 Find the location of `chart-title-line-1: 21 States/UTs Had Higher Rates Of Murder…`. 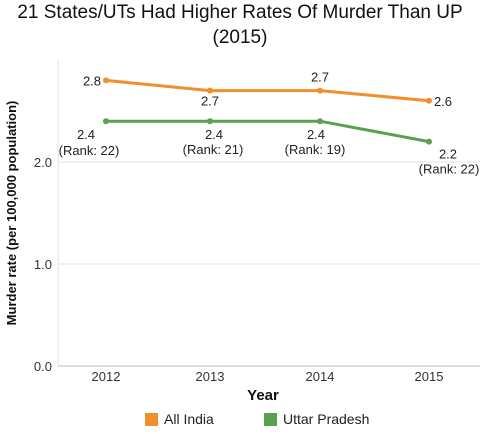

chart-title-line-1: 21 States/UTs Had Higher Rates Of Murder… is located at coordinates (240, 12).